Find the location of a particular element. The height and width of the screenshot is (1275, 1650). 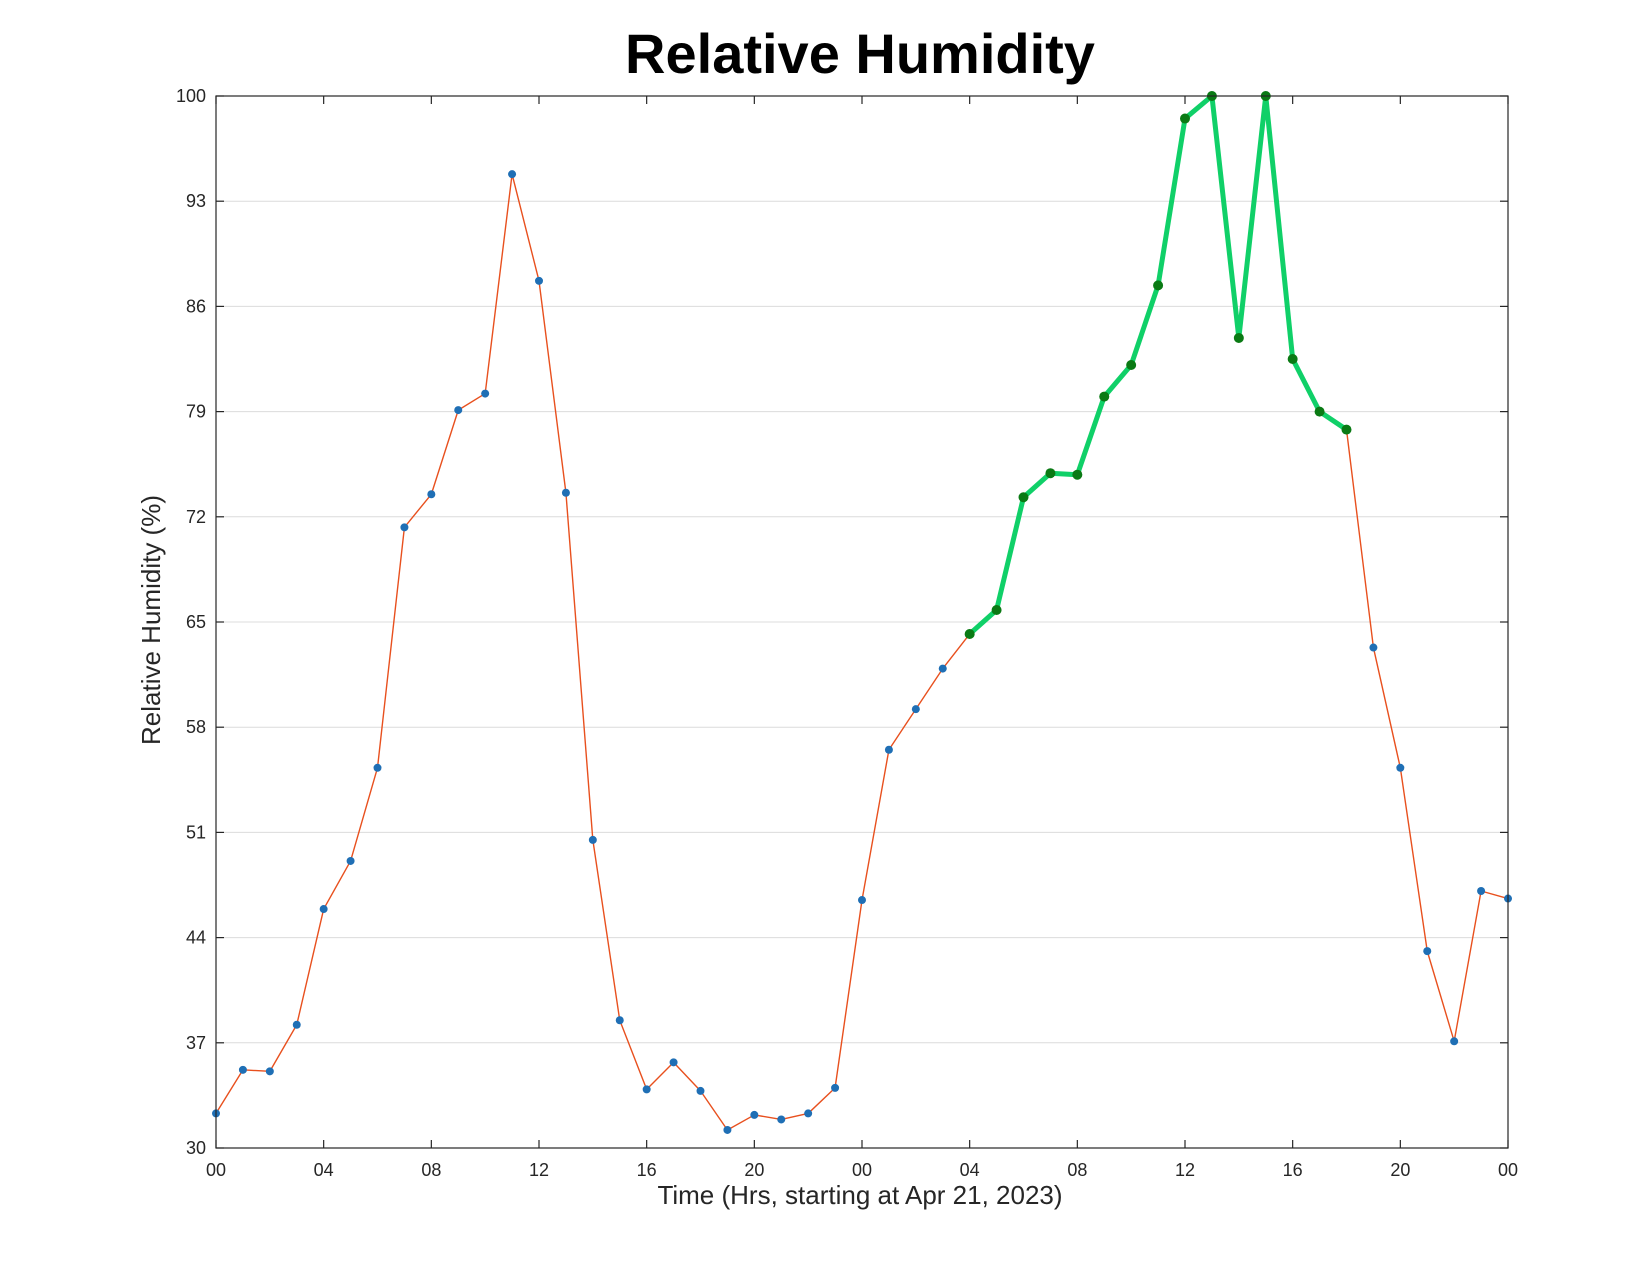

y-tick-label: 65 is located at coordinates (196, 622).